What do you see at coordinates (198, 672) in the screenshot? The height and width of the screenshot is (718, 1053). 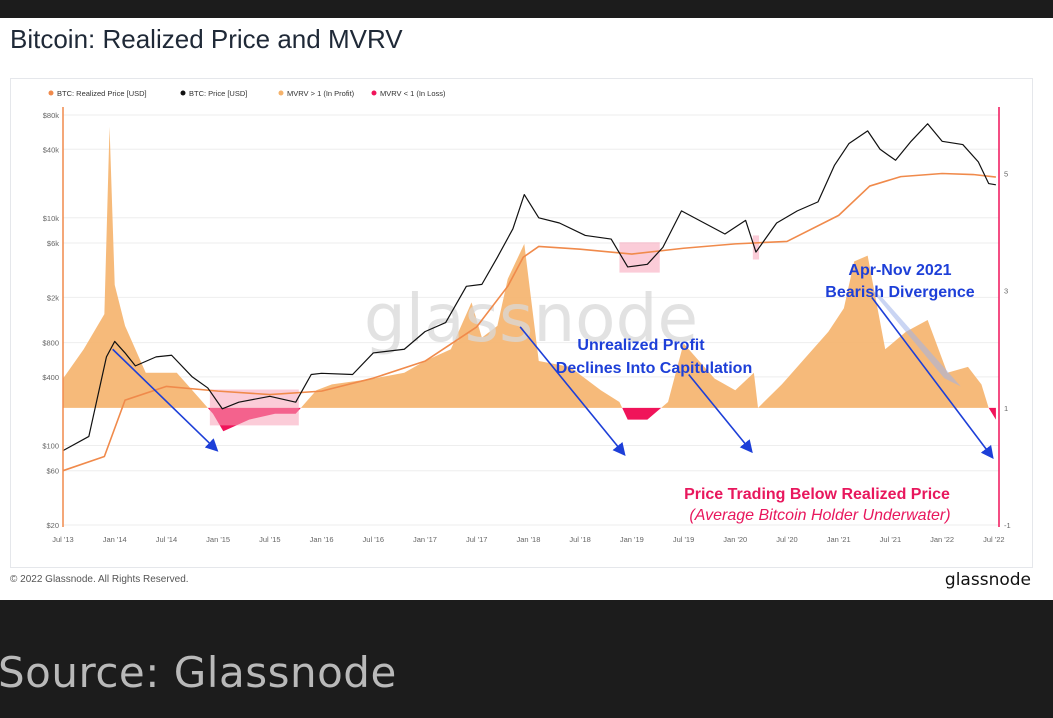 I see `source-caption: Source: Glassnode` at bounding box center [198, 672].